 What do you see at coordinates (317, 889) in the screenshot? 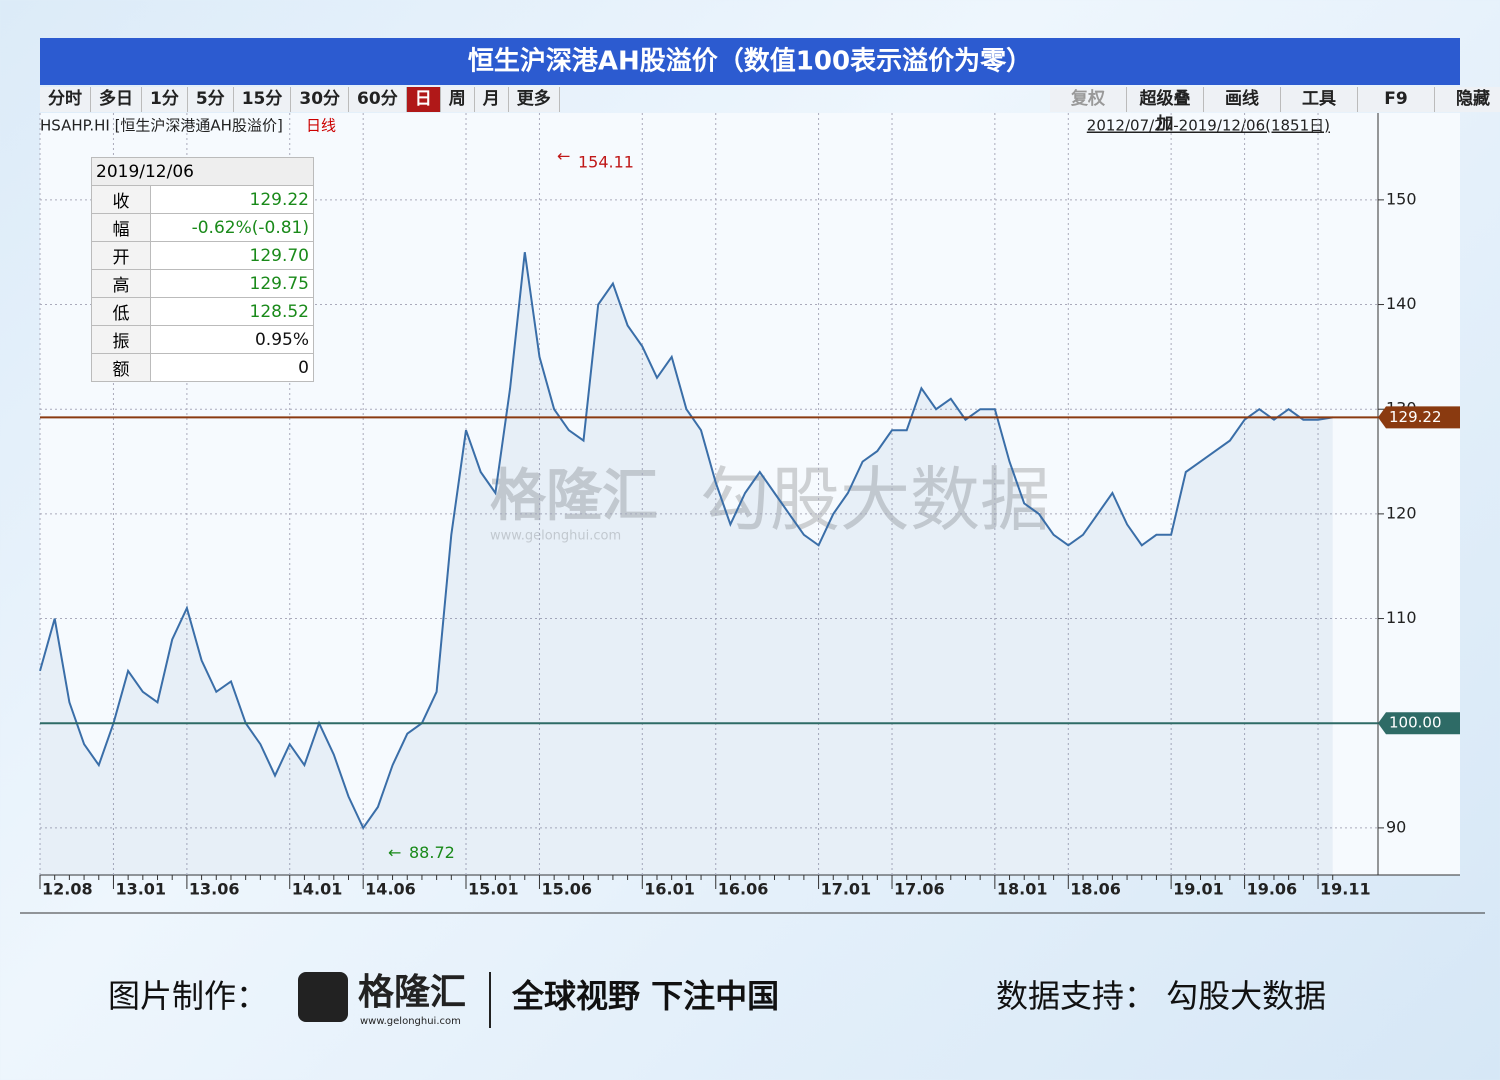
I see `x-tick-label: 14.01` at bounding box center [317, 889].